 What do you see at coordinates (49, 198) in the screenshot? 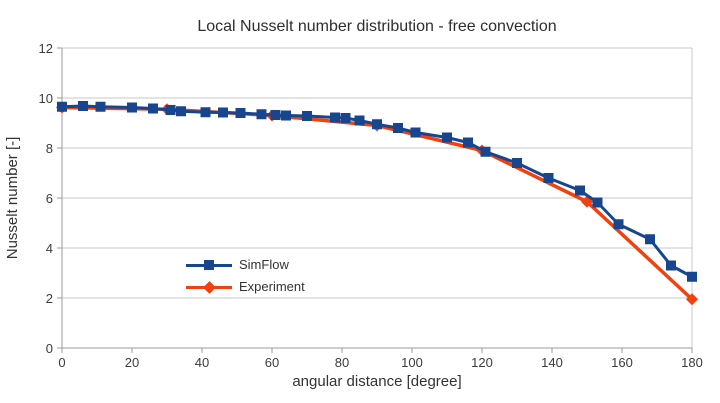
I see `y-tick-label: 6` at bounding box center [49, 198].